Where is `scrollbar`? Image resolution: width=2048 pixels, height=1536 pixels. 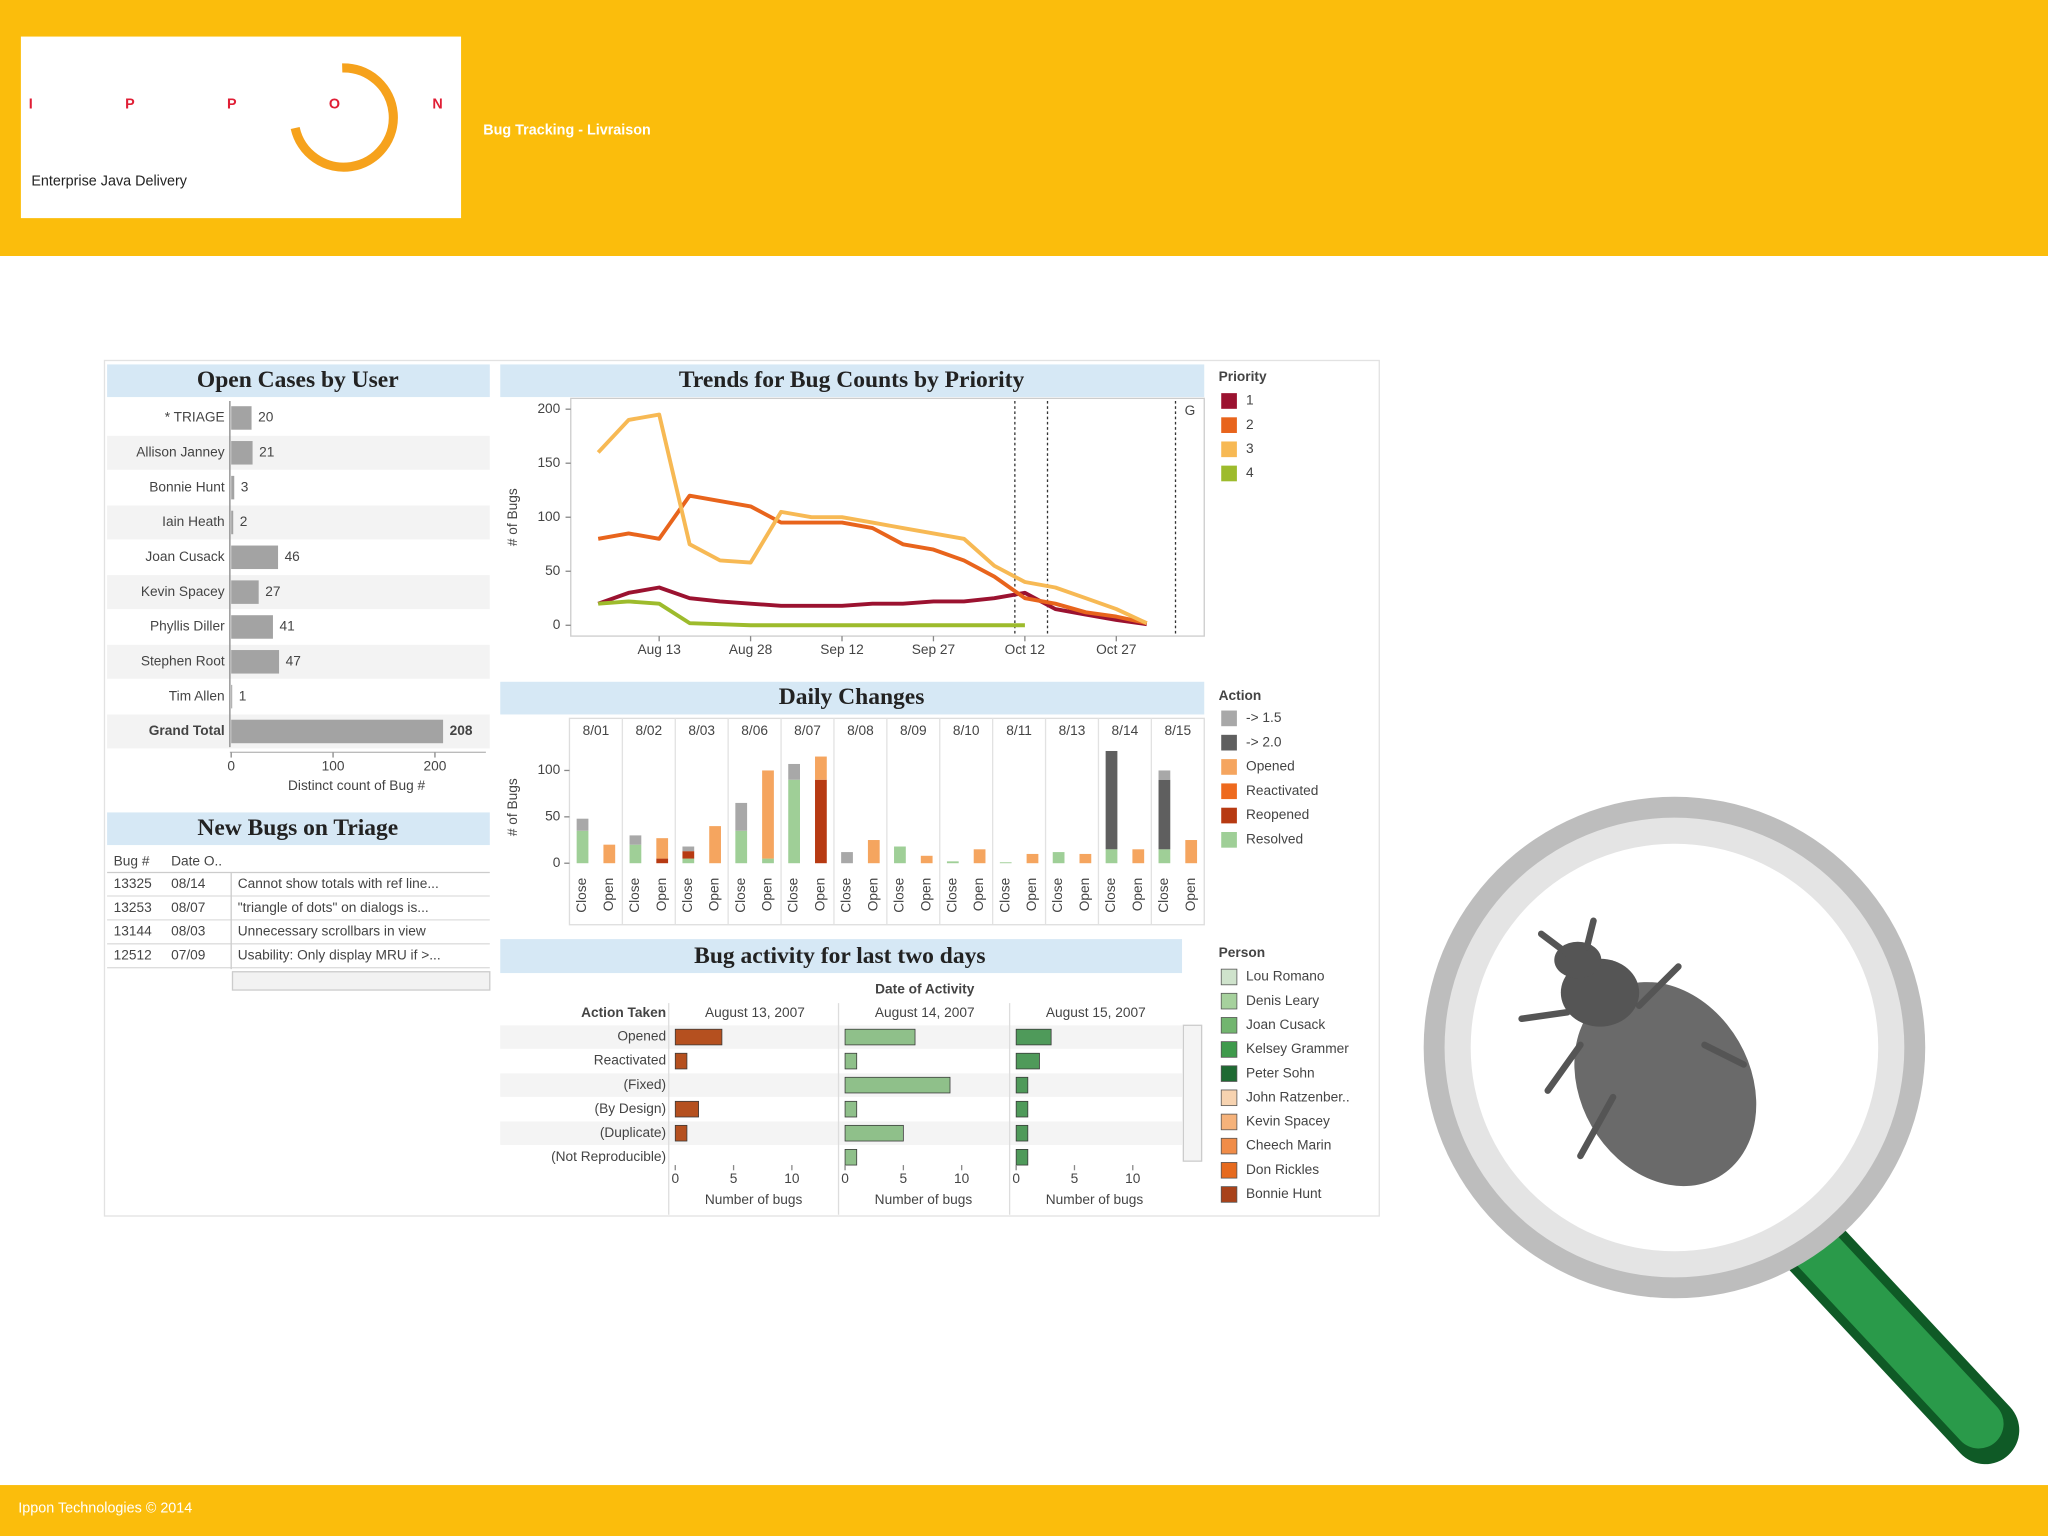 scrollbar is located at coordinates (1192, 1093).